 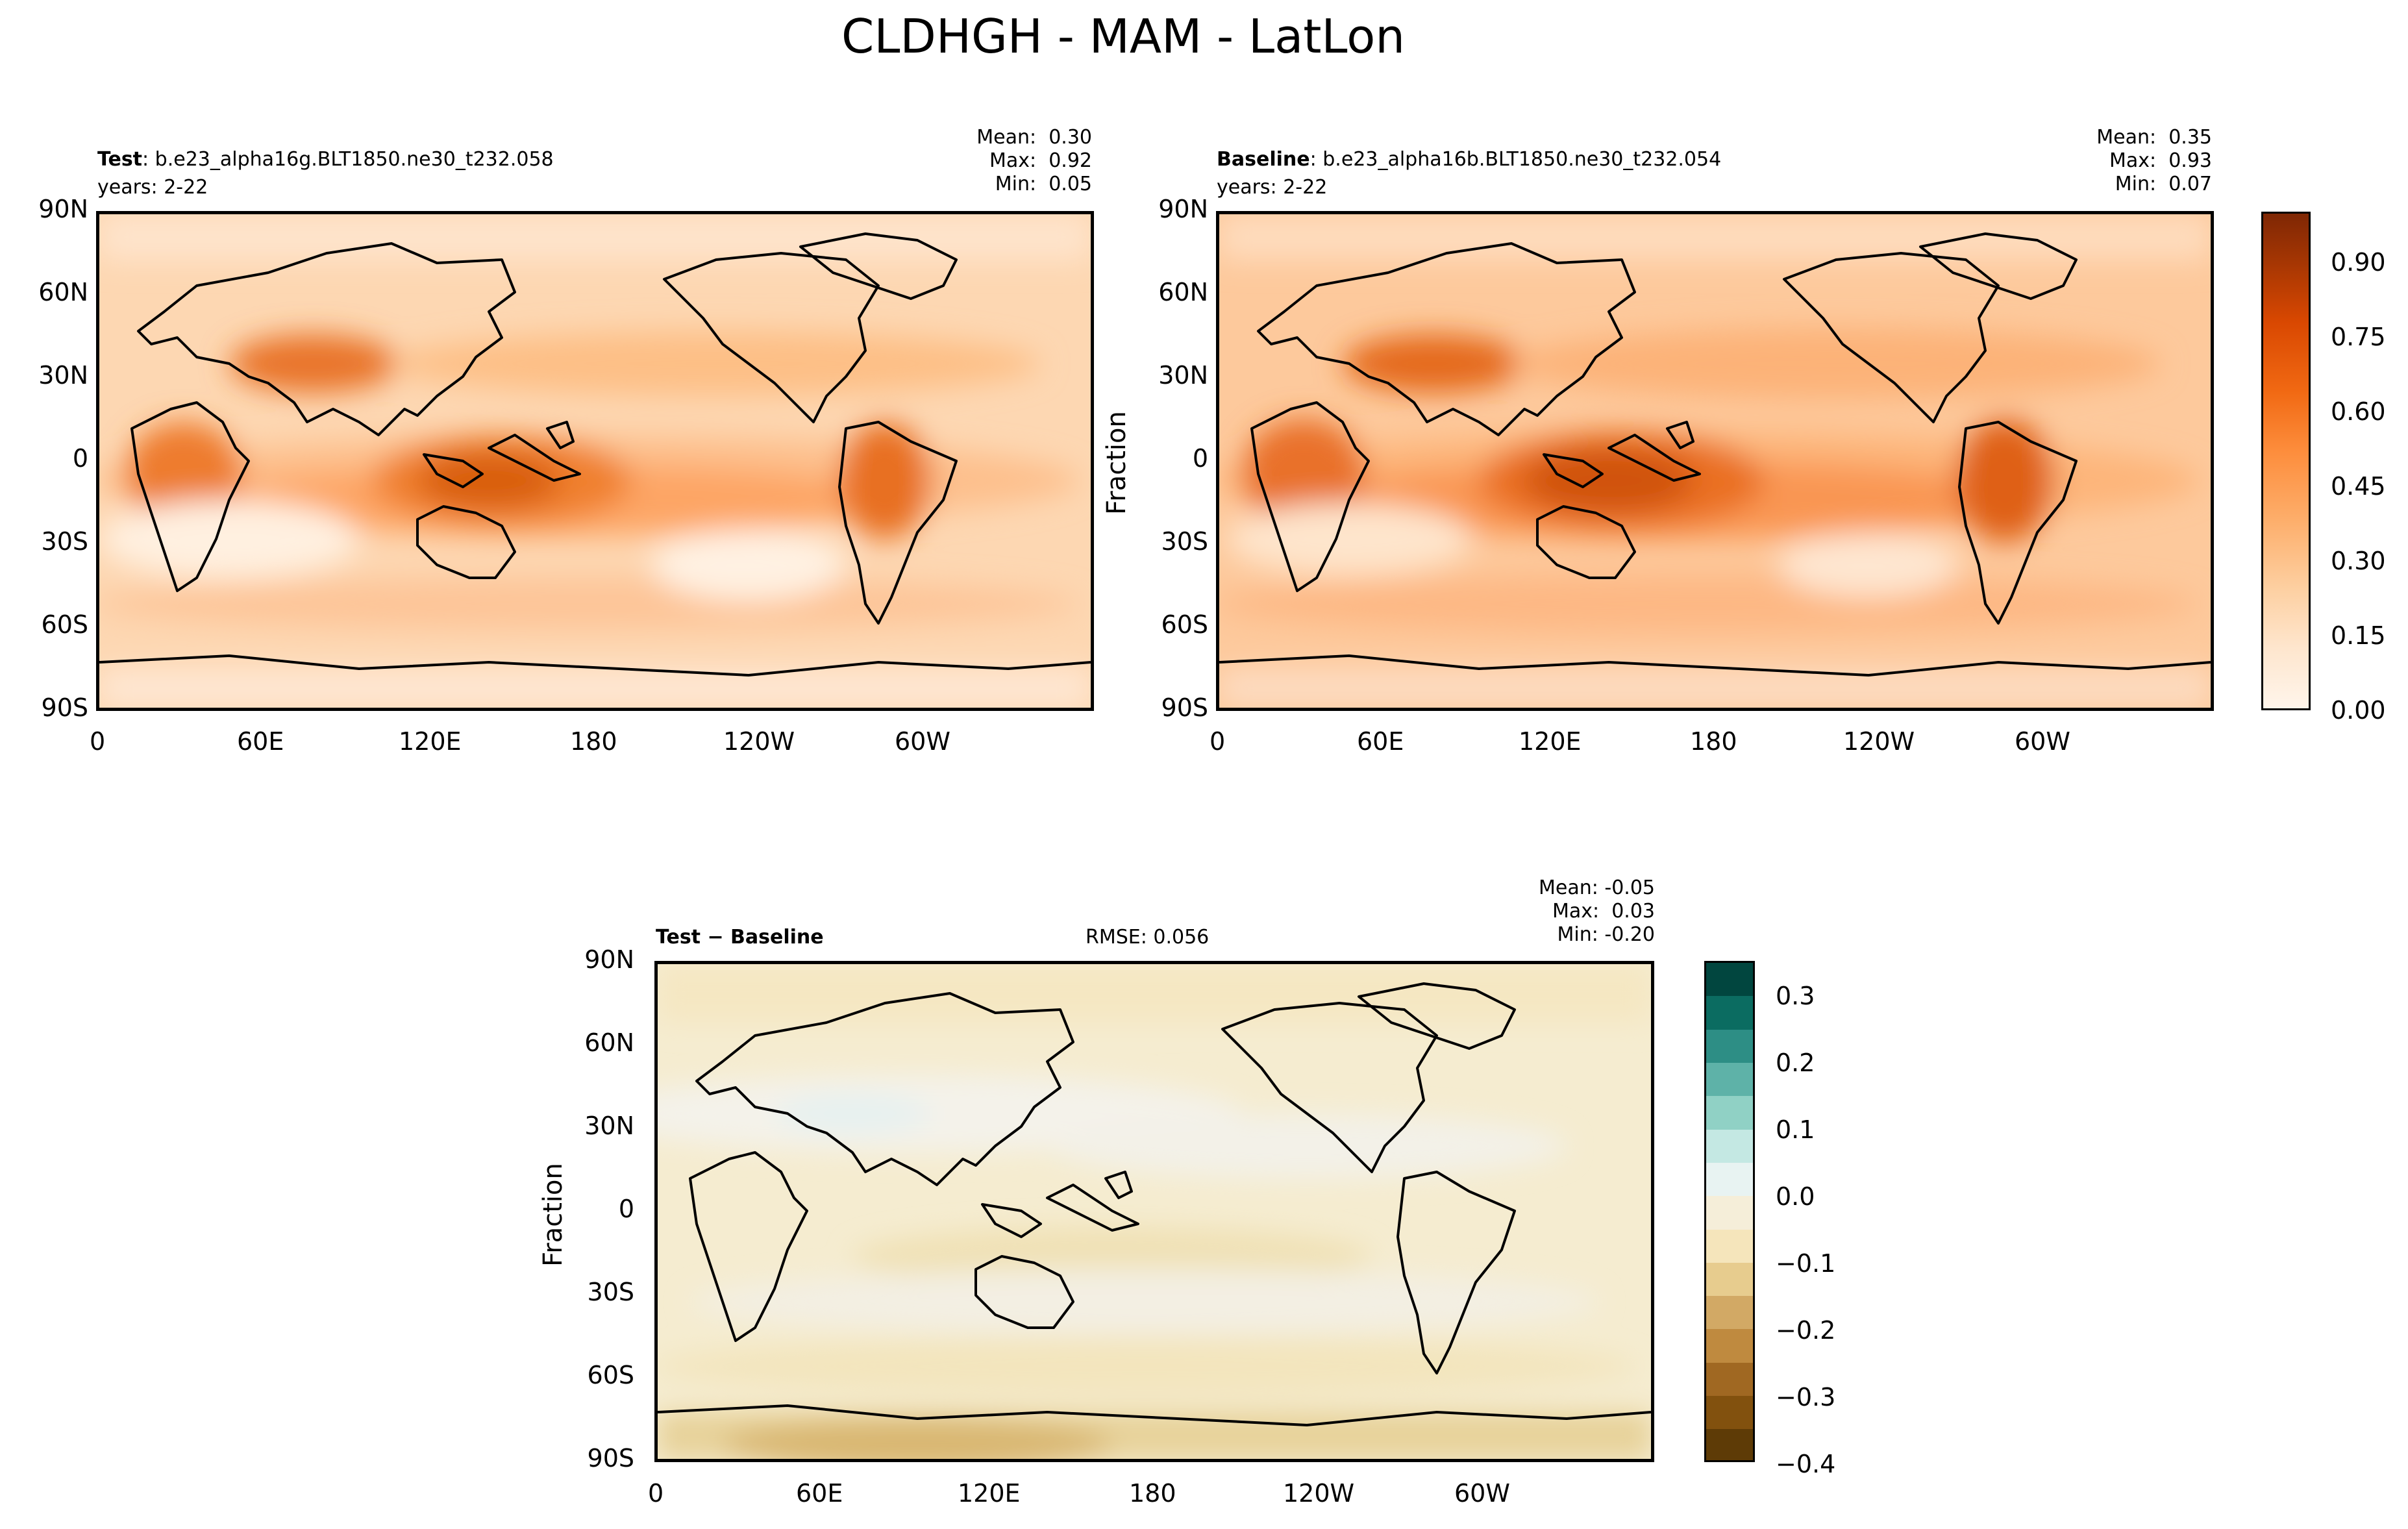 What do you see at coordinates (1795, 1129) in the screenshot?
I see `diff-cbar-tick-01: 0.1` at bounding box center [1795, 1129].